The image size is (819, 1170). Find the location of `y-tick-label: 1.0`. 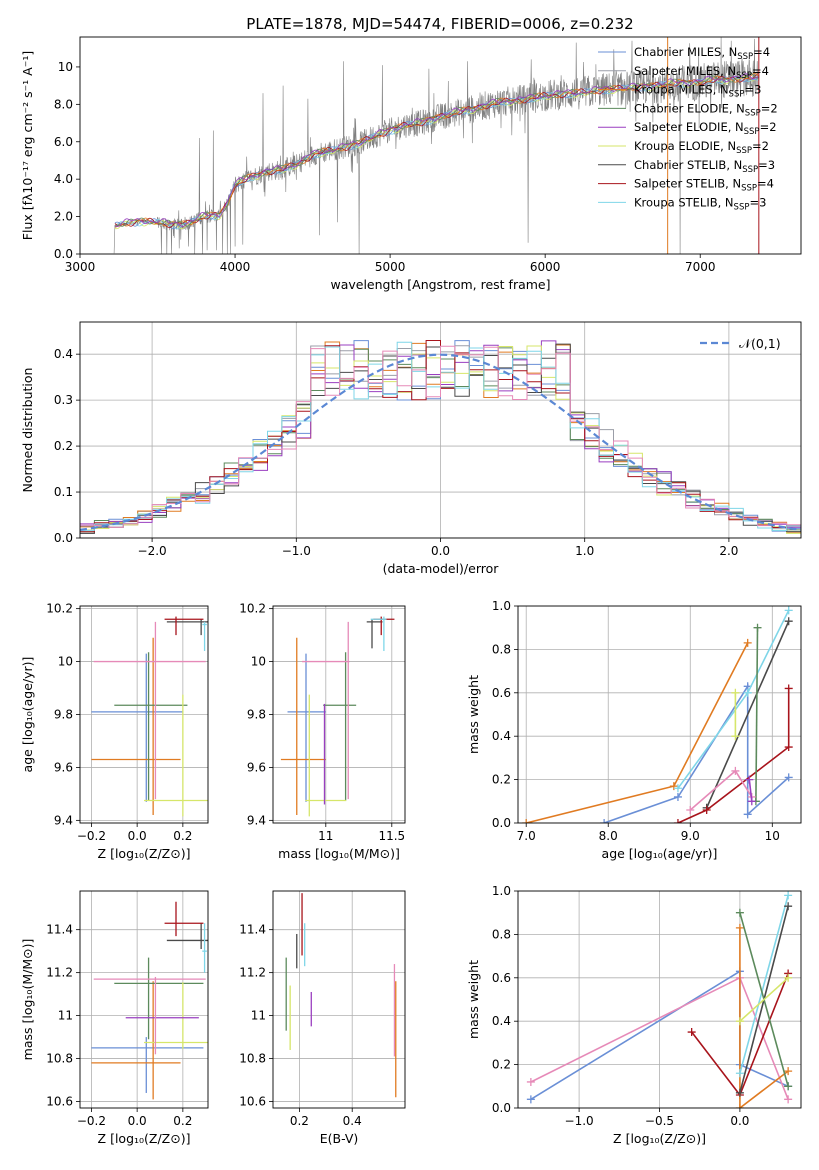

y-tick-label: 1.0 is located at coordinates (501, 606).